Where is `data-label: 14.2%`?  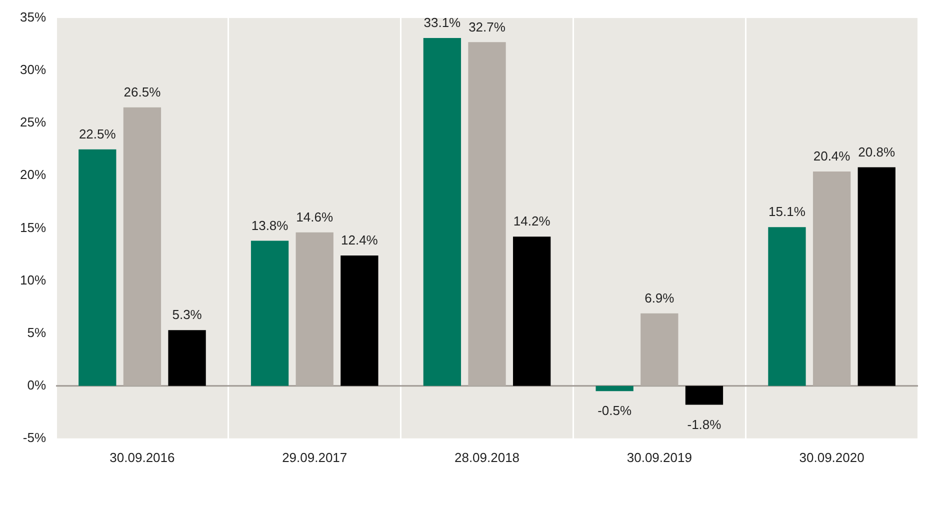
data-label: 14.2% is located at coordinates (532, 221).